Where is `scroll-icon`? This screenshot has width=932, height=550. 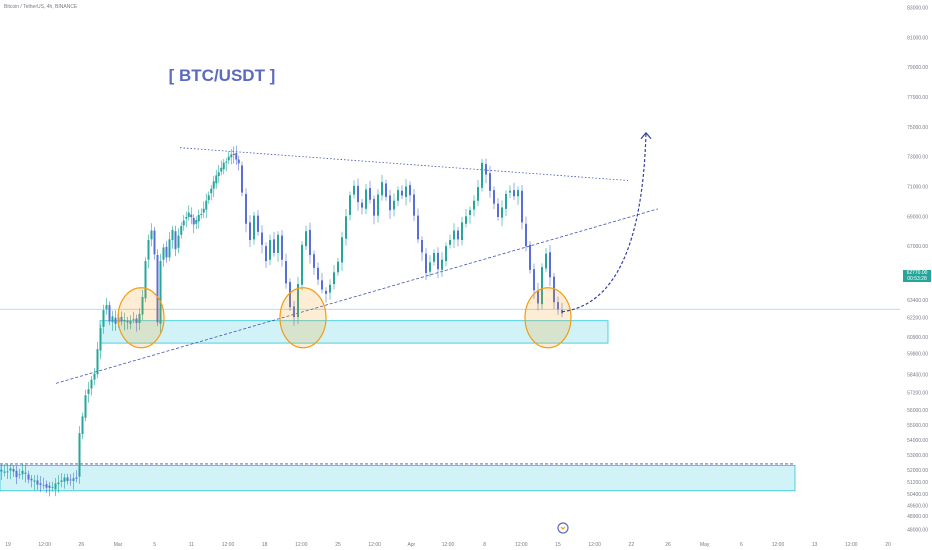 scroll-icon is located at coordinates (563, 528).